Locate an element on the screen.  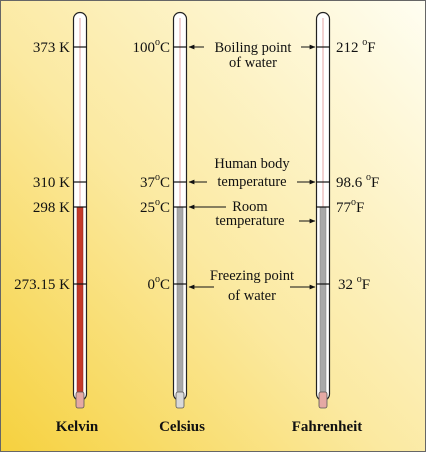
kelvin-thermometer is located at coordinates (80, 210).